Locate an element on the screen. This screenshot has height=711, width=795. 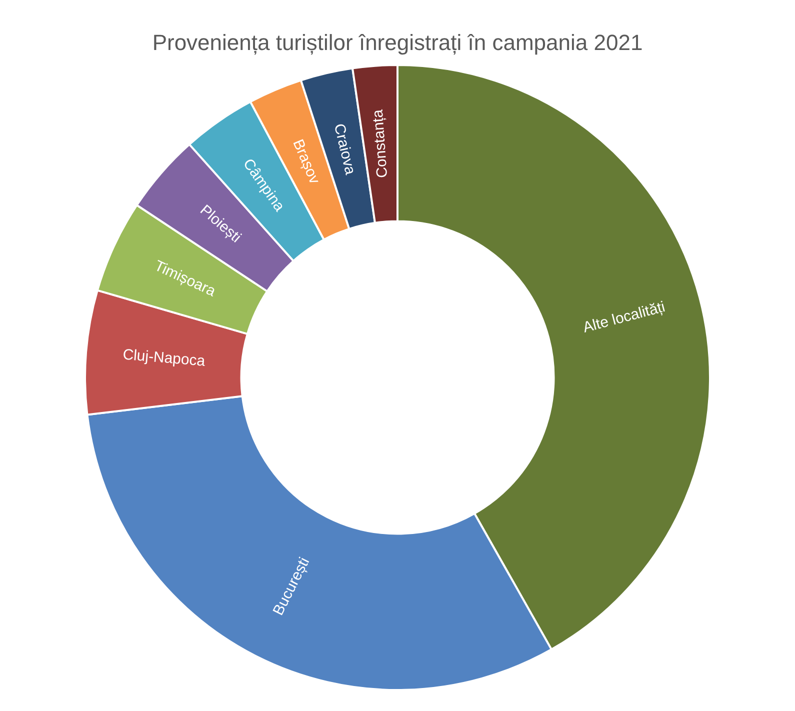
slice-label: Cluj-Napoca is located at coordinates (164, 358).